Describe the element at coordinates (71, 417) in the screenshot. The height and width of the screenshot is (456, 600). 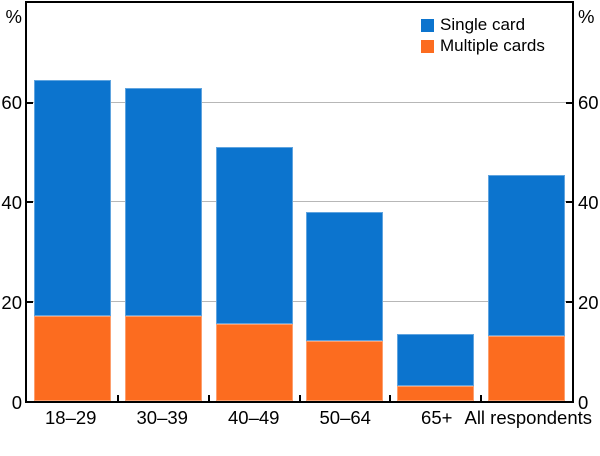
I see `category-label-1: 18–29` at that location.